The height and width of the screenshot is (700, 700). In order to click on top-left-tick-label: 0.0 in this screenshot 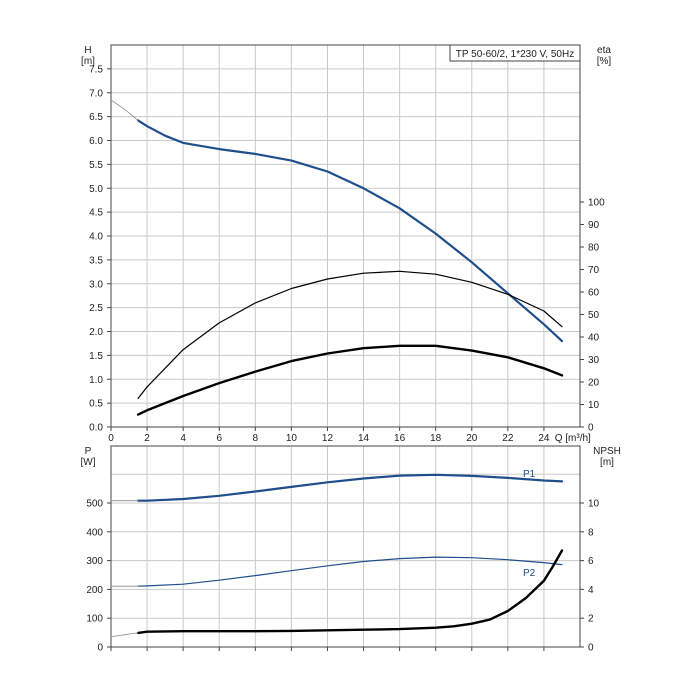, I will do `click(96, 428)`.